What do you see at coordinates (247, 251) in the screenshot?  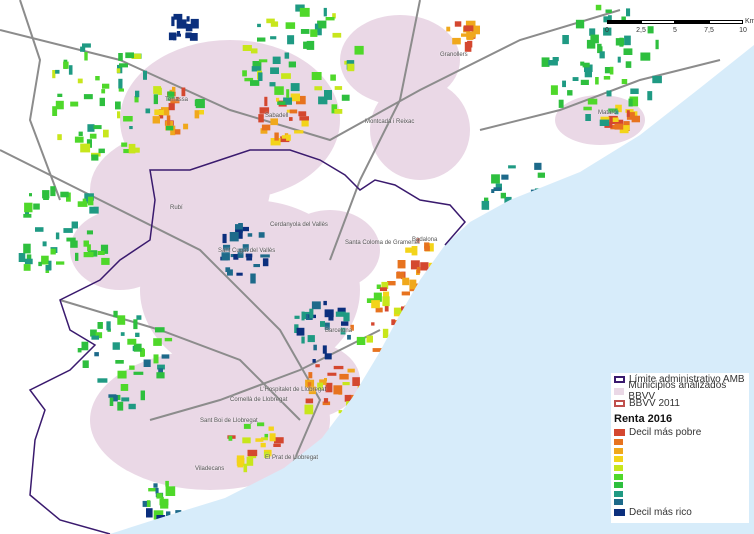 I see `place-label: Sant Cugat del Vallès` at bounding box center [247, 251].